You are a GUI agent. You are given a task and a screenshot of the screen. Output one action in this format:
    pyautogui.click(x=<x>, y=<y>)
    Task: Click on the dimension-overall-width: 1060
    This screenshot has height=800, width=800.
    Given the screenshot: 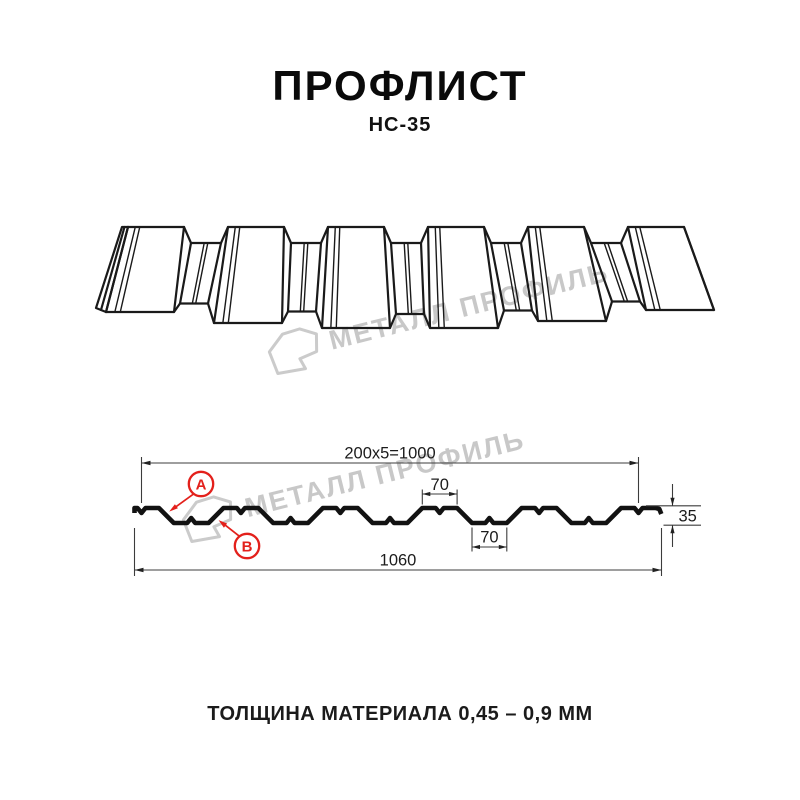 What is the action you would take?
    pyautogui.click(x=398, y=552)
    